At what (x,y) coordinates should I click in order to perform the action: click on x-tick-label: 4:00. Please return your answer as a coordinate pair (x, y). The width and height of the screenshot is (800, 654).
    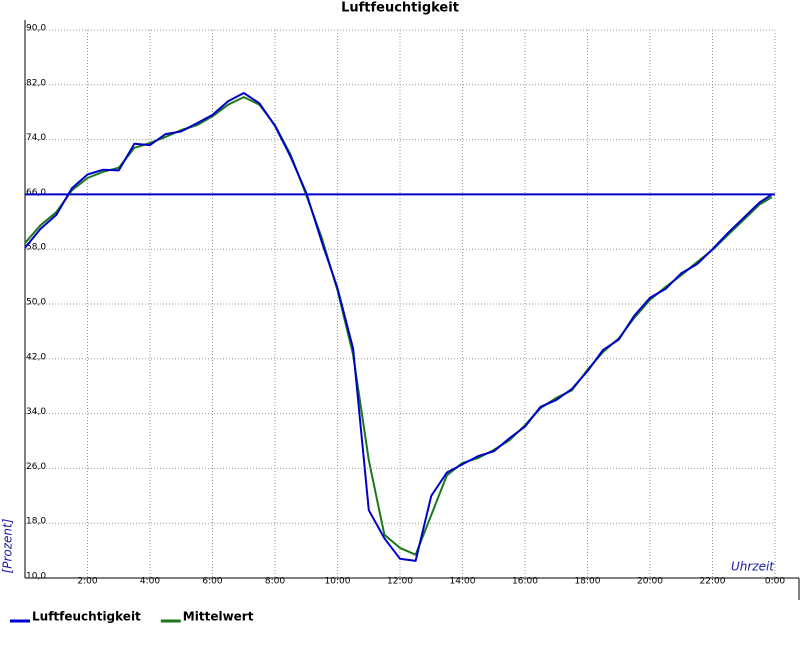
    Looking at the image, I should click on (150, 582).